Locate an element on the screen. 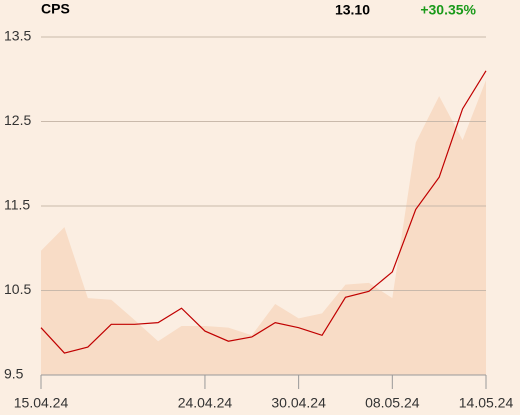 Image resolution: width=520 pixels, height=415 pixels. y-tick-label: 9.5 is located at coordinates (14, 374).